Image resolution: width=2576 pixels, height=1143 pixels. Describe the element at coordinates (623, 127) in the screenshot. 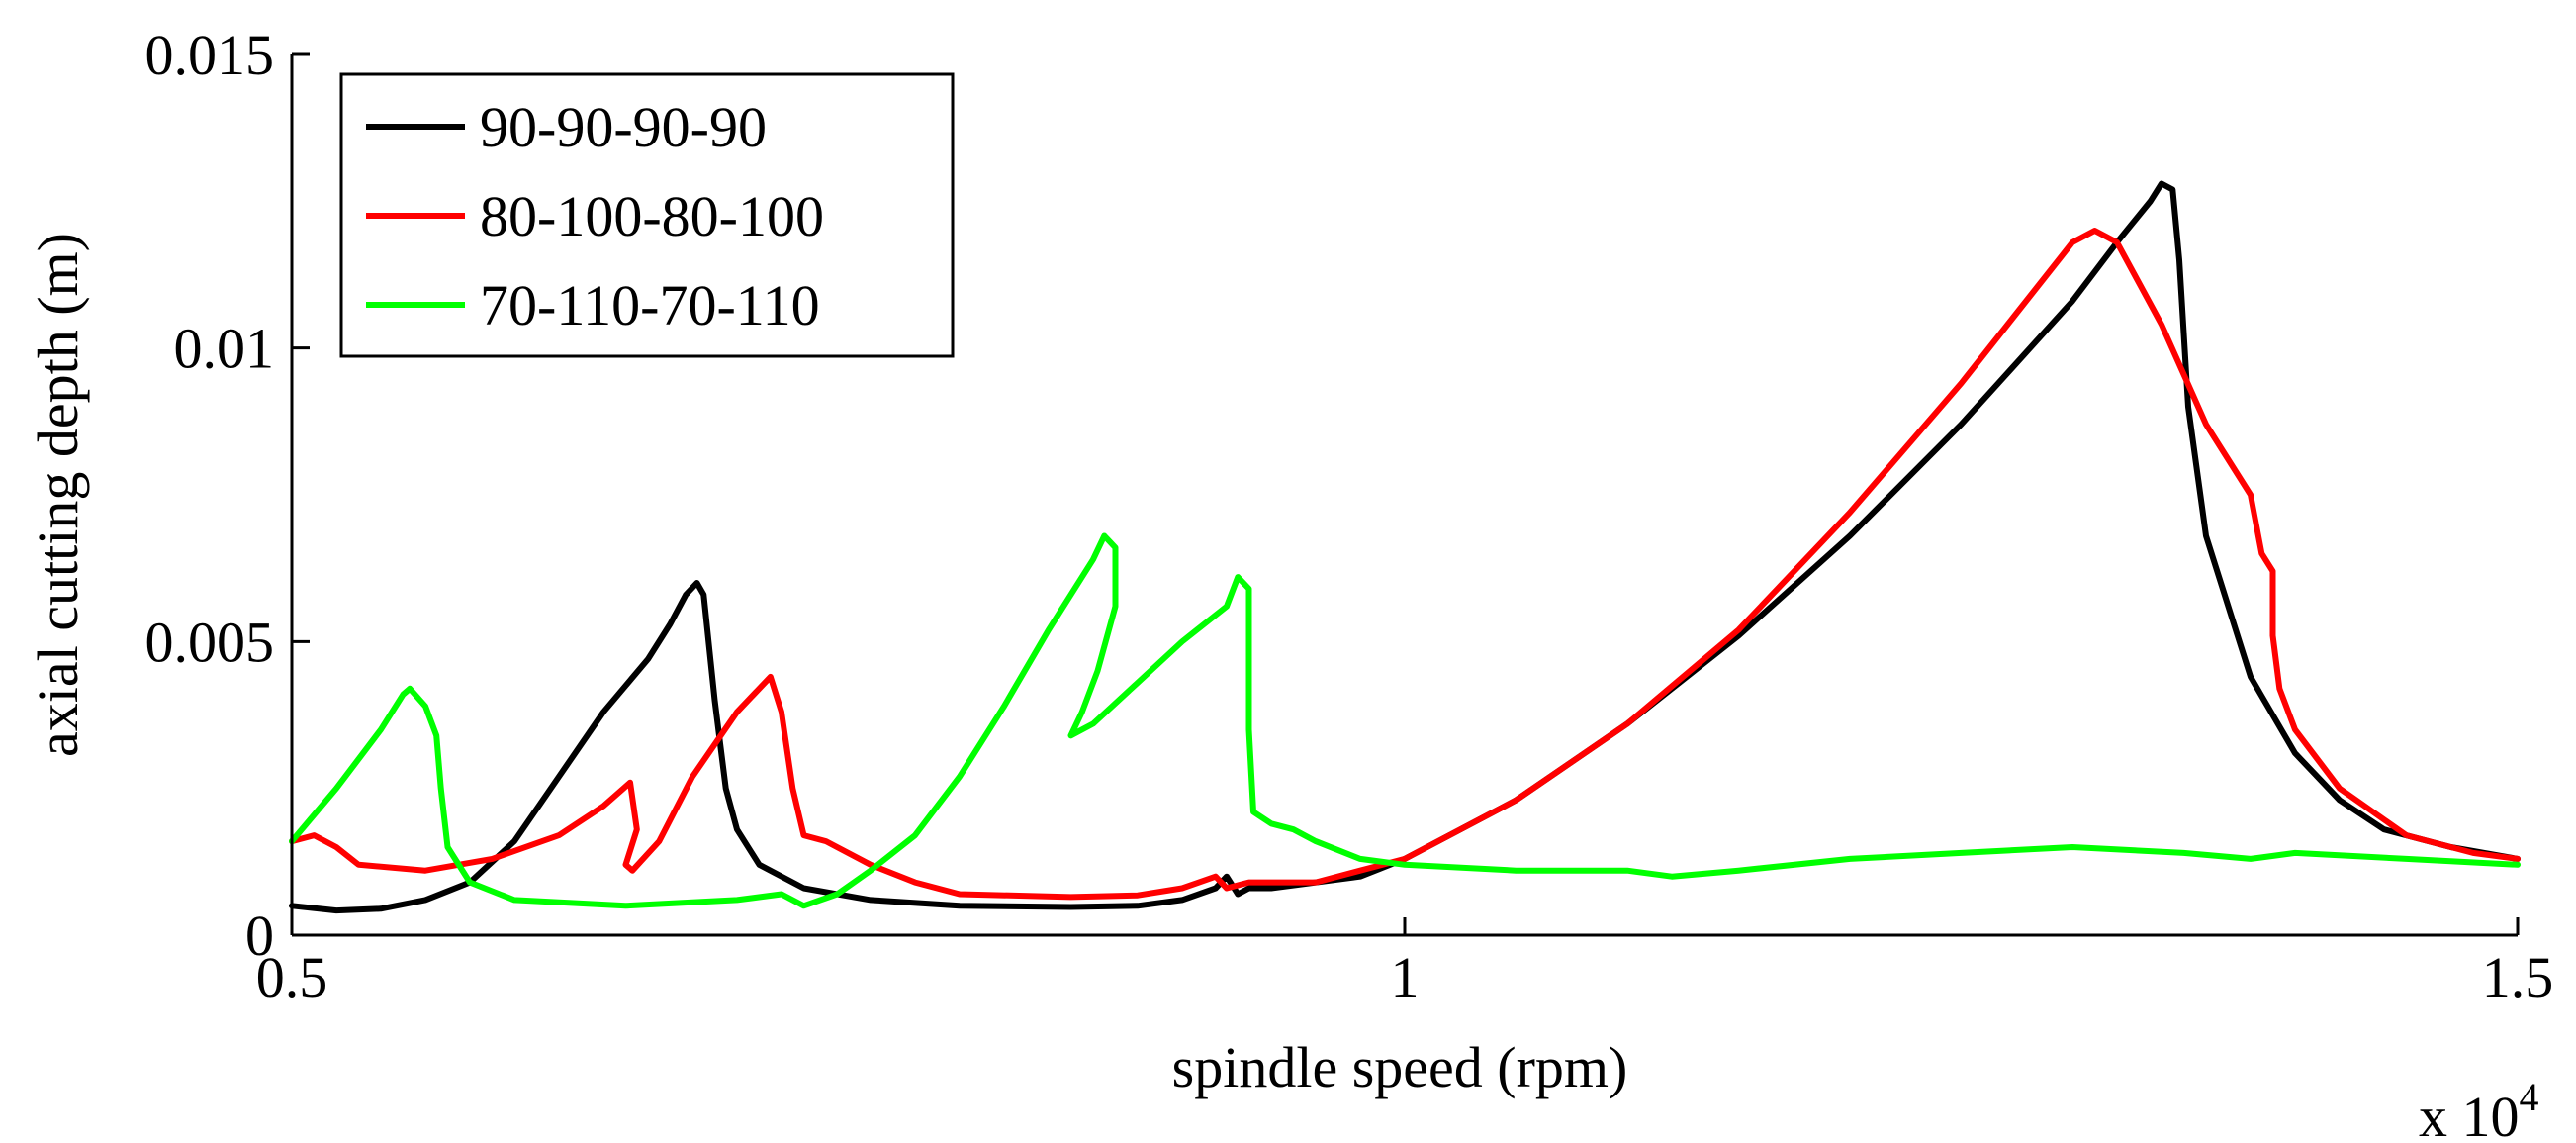

I see `legend-label-series-1: 90-90-90-90` at that location.